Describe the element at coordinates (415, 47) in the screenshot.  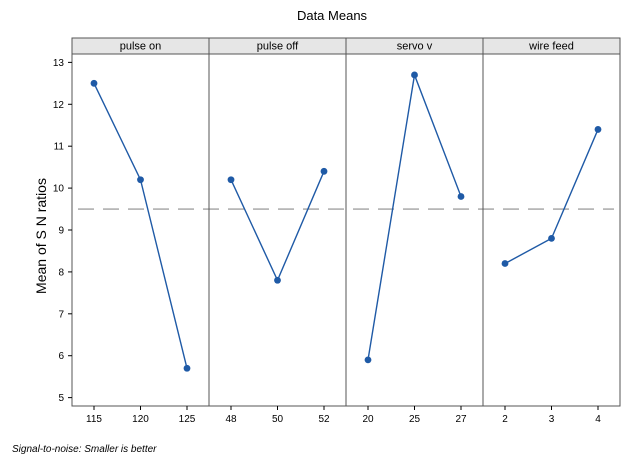
I see `panel-label: servo v` at that location.